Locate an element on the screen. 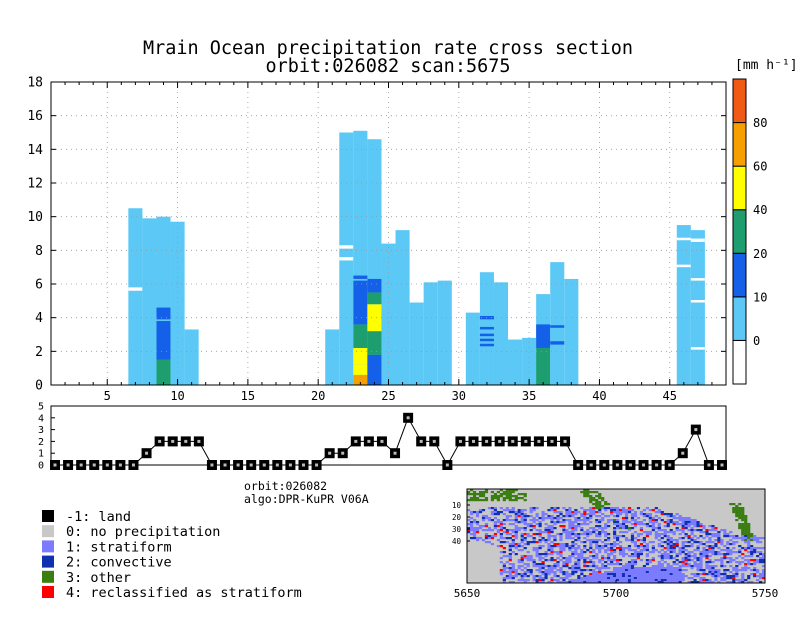 Image resolution: width=800 pixels, height=618 pixels. precip-segment is located at coordinates (332, 254).